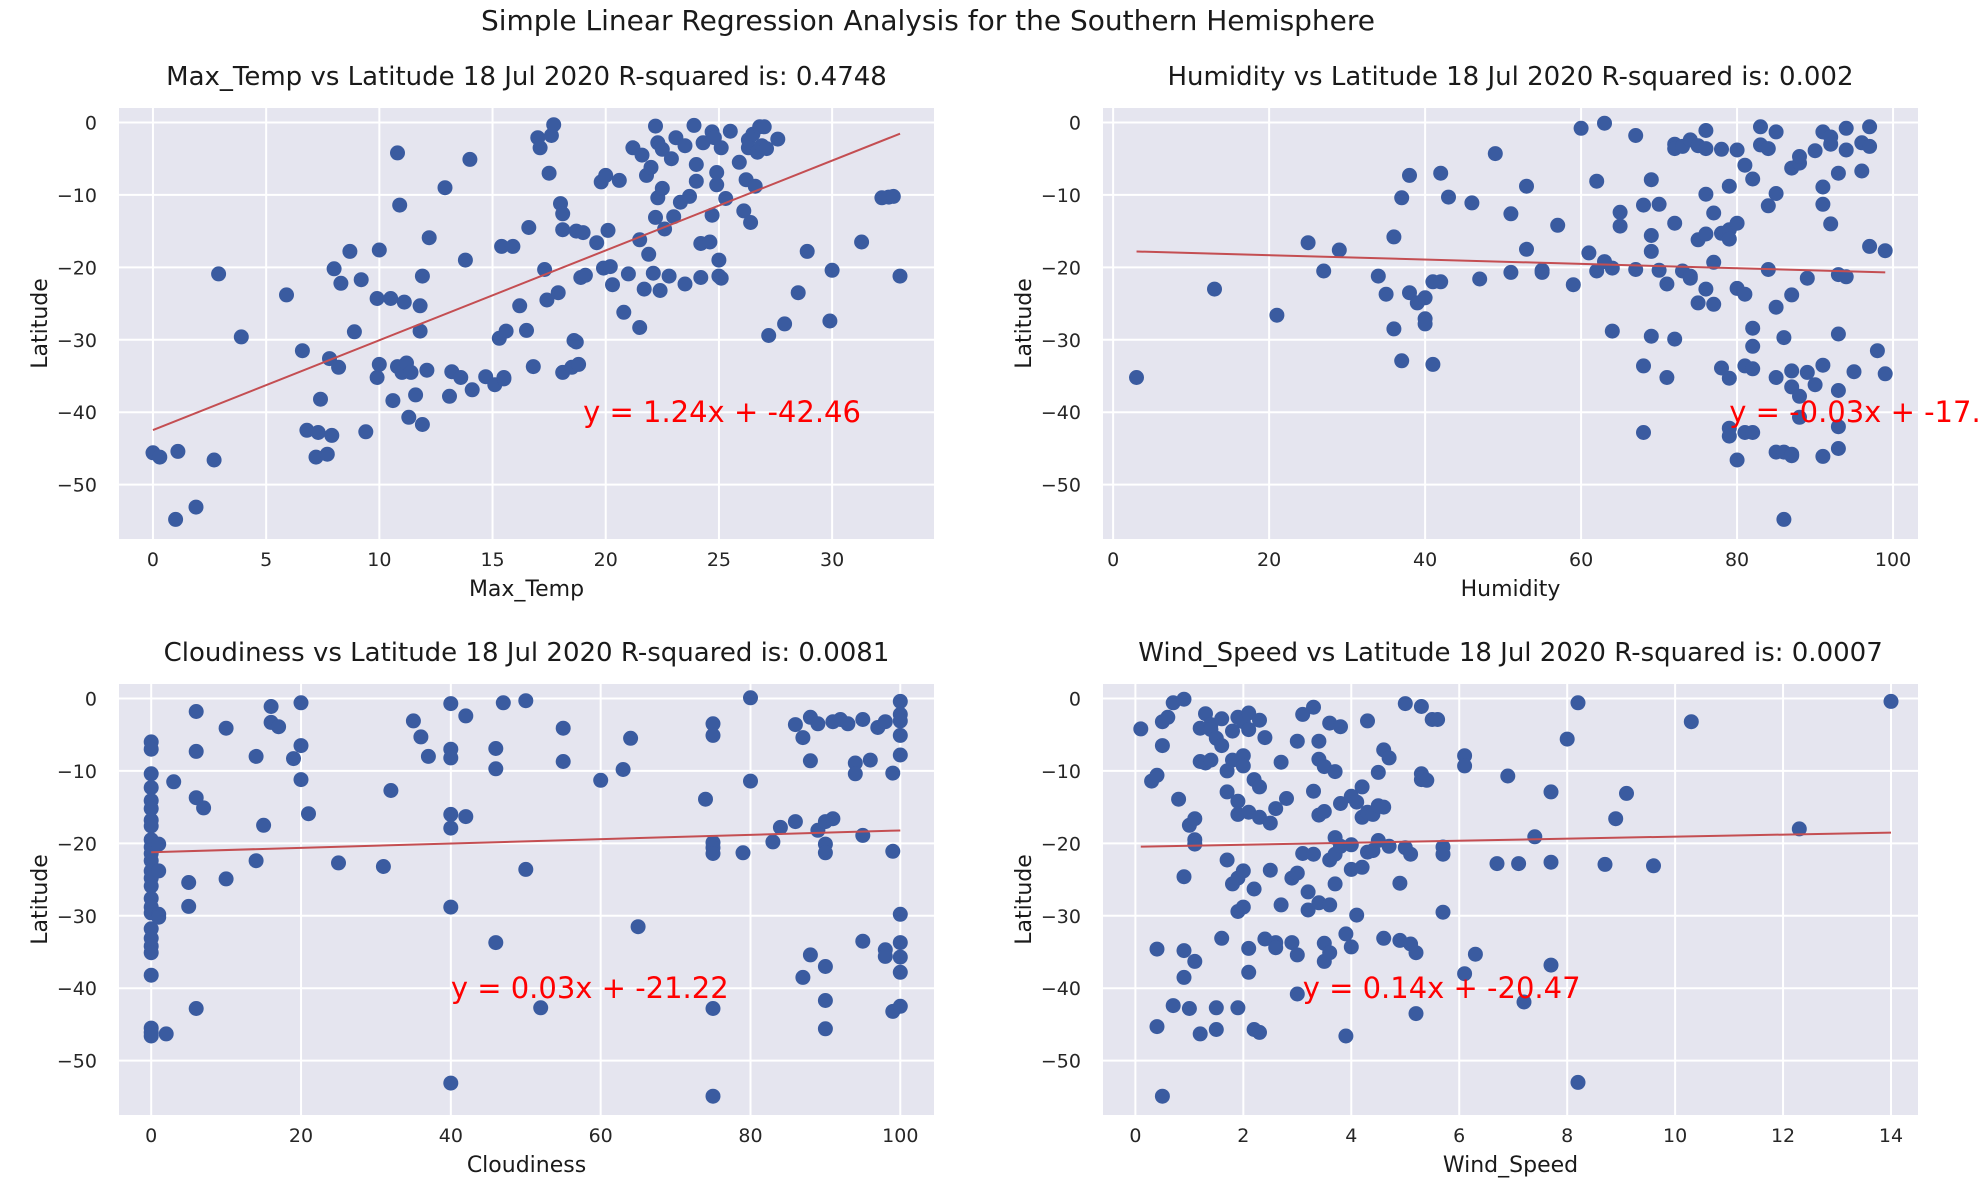 The image size is (1978, 1194). Describe the element at coordinates (77, 1062) in the screenshot. I see `y-tick-label: −50` at that location.